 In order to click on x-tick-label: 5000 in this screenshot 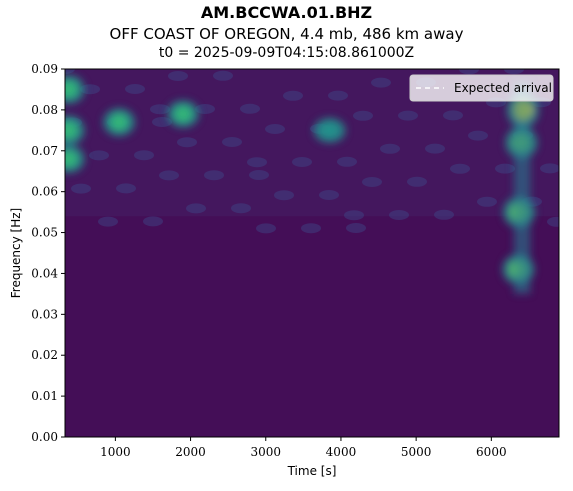, I will do `click(416, 452)`.